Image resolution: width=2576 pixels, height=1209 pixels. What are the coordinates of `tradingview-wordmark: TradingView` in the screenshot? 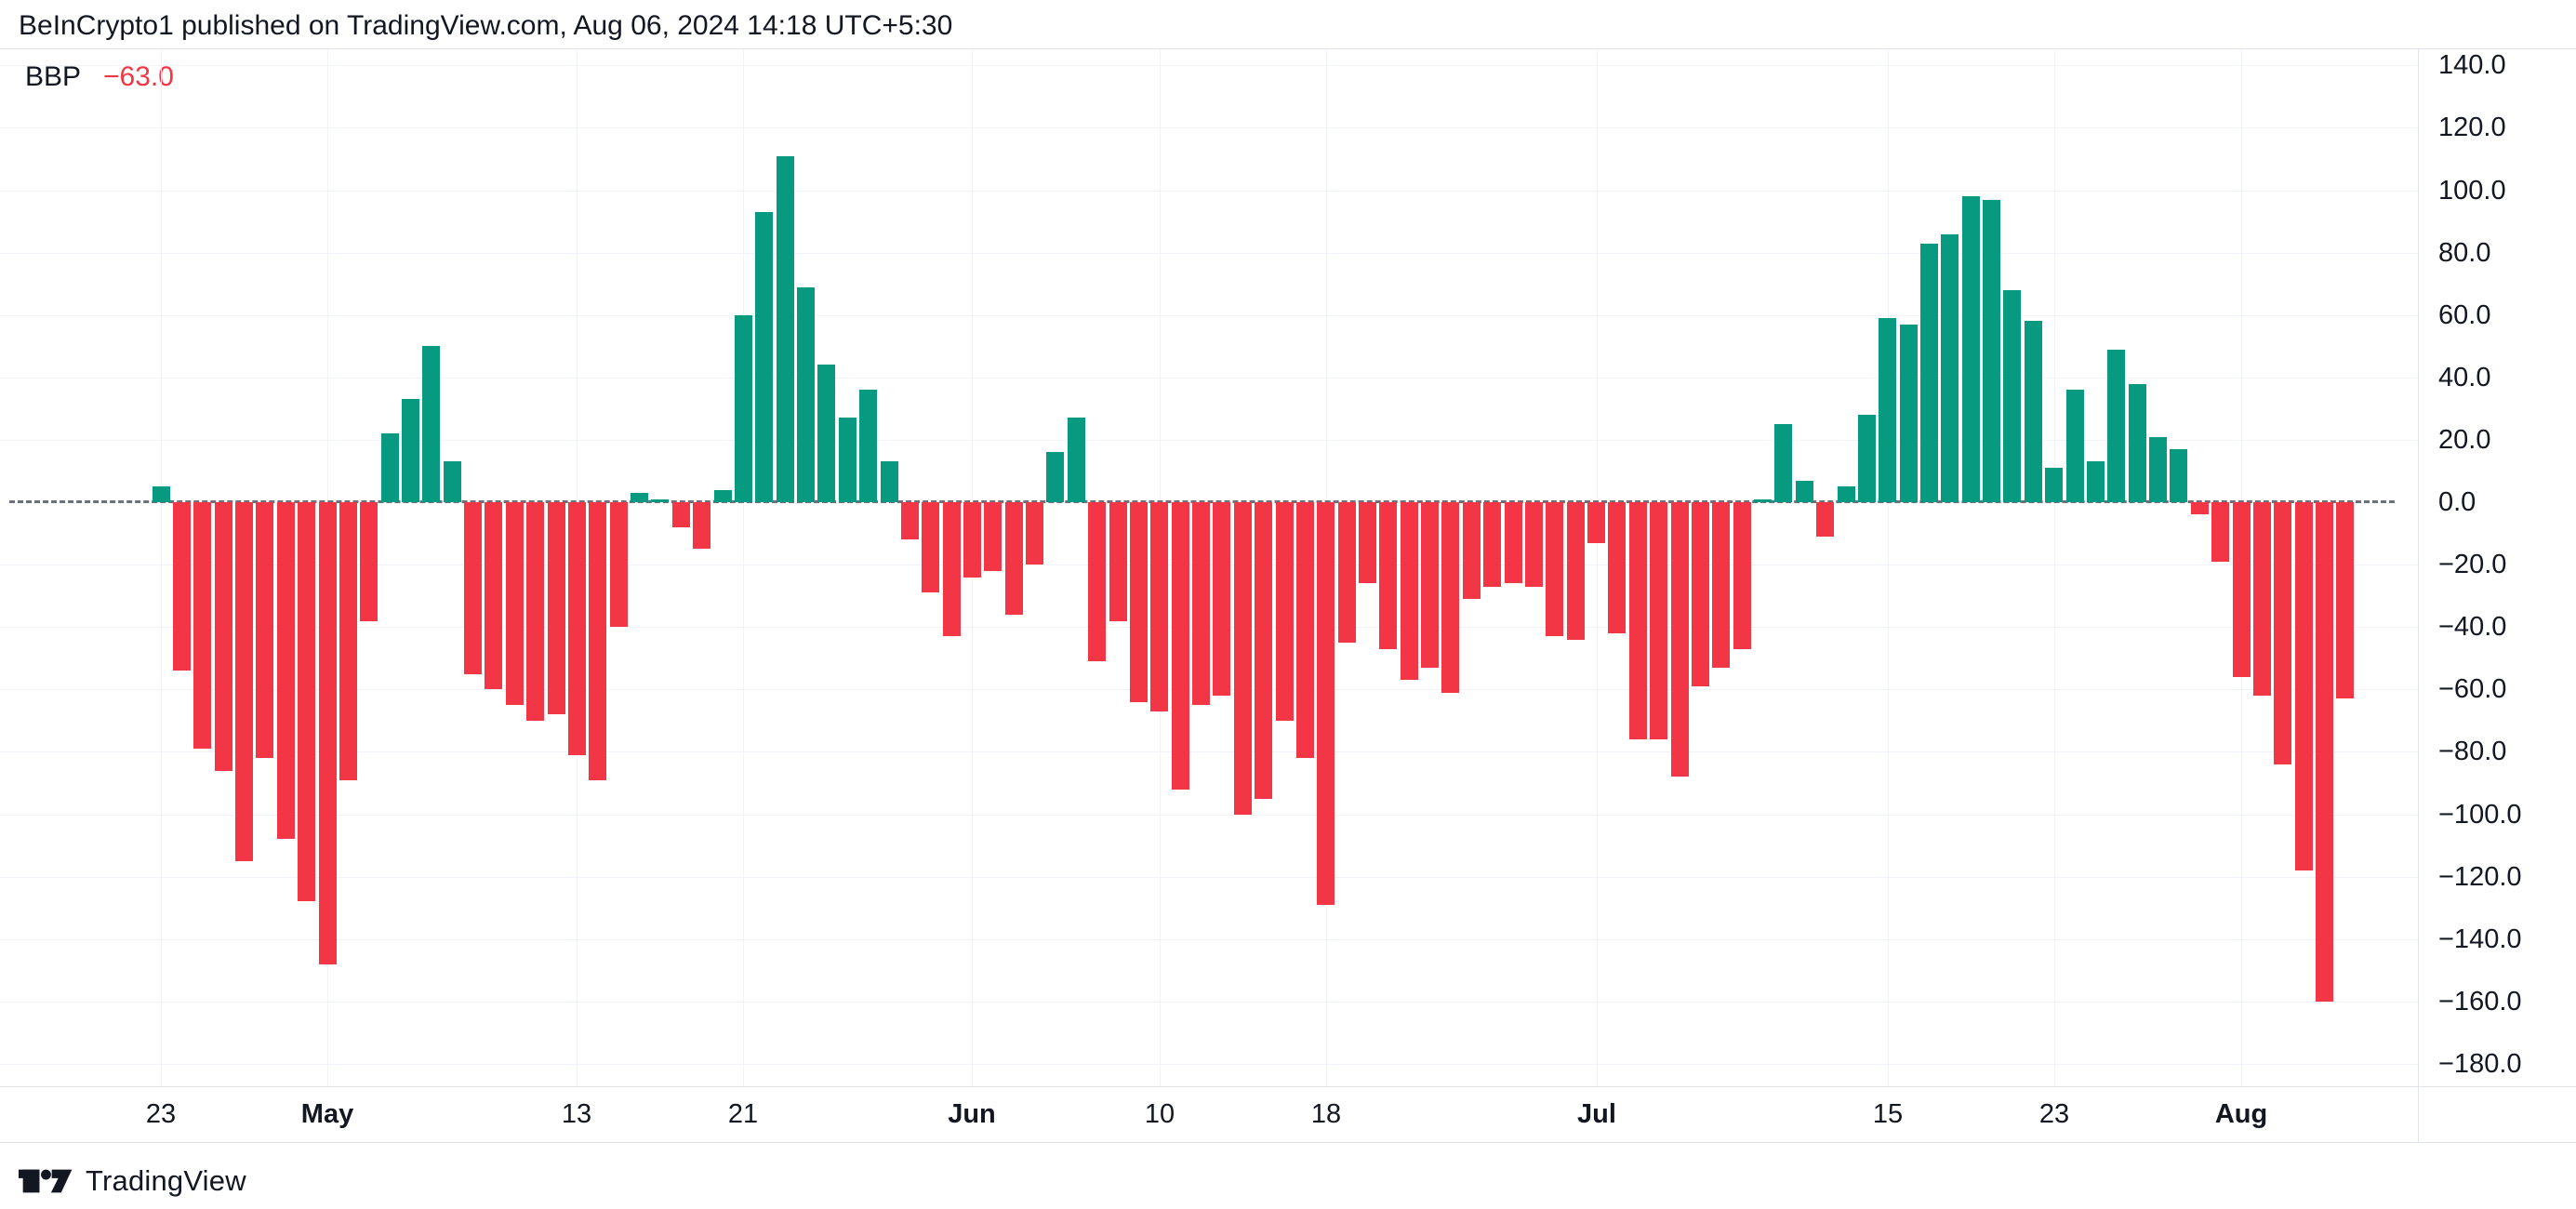 It's located at (166, 1180).